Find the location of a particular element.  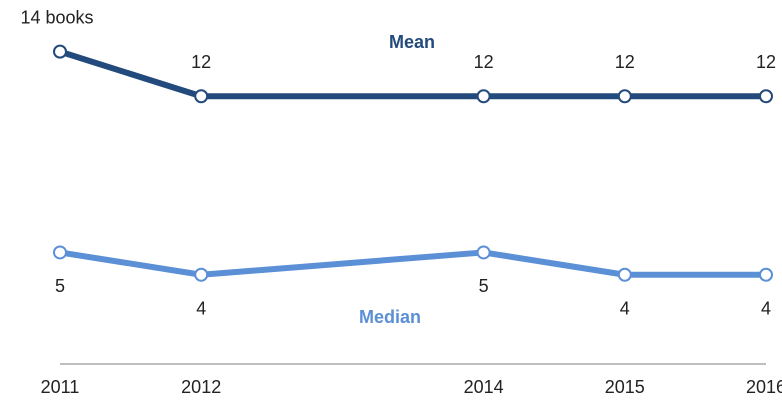

series-label: Mean is located at coordinates (412, 42).